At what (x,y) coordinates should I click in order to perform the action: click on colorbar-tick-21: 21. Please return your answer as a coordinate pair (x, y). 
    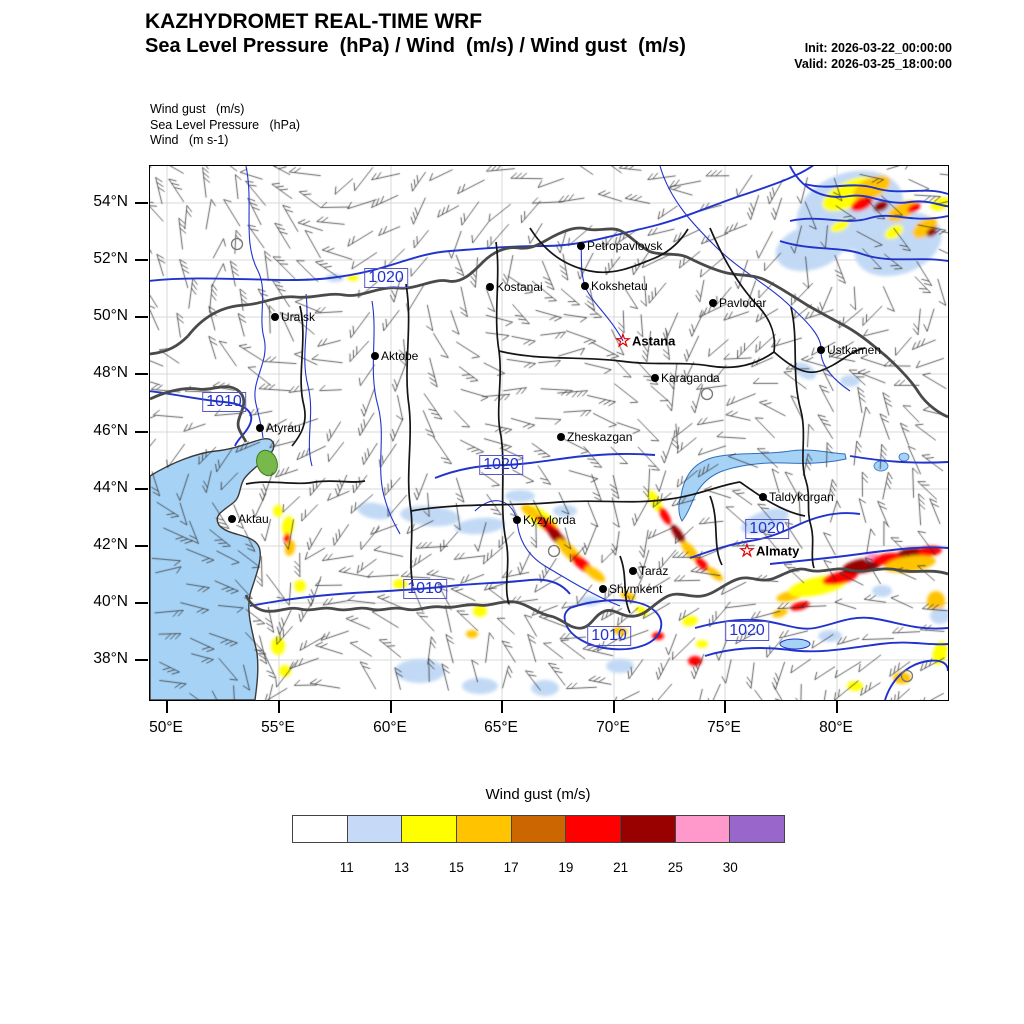
    Looking at the image, I should click on (621, 867).